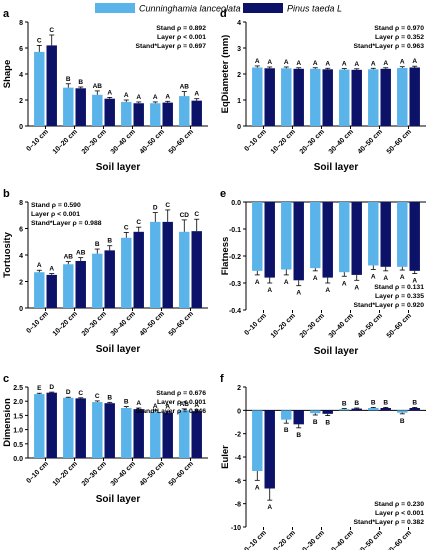  Describe the element at coordinates (18, 416) in the screenshot. I see `y-tick-label: 1.5` at that location.